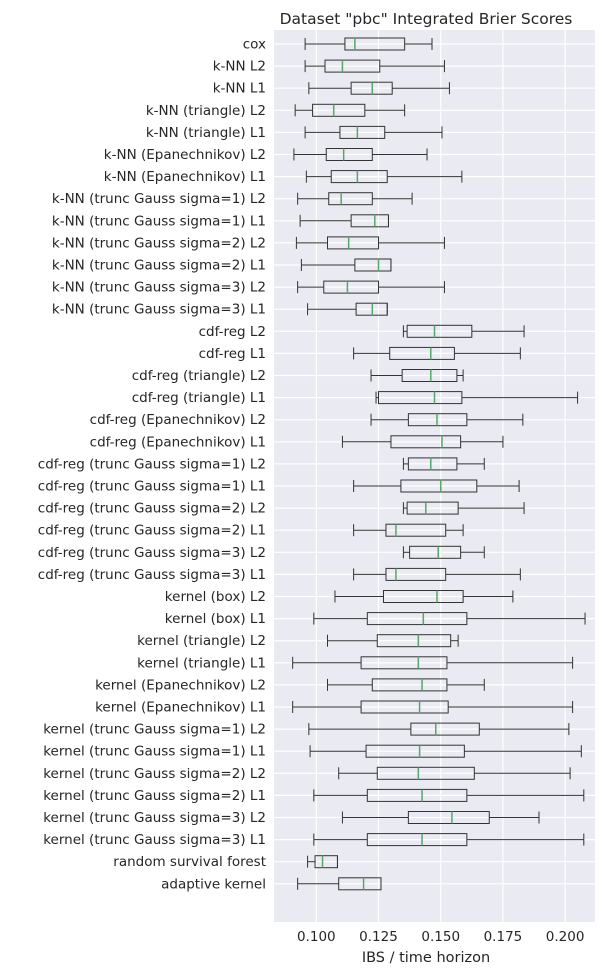 The width and height of the screenshot is (611, 972). Describe the element at coordinates (378, 937) in the screenshot. I see `x-tick-label: 0.125` at that location.